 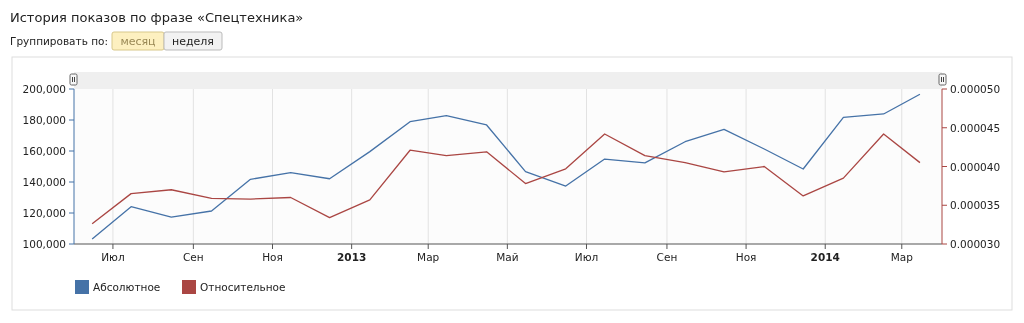 I want to click on y-tick-label: 120,000, so click(x=44, y=213).